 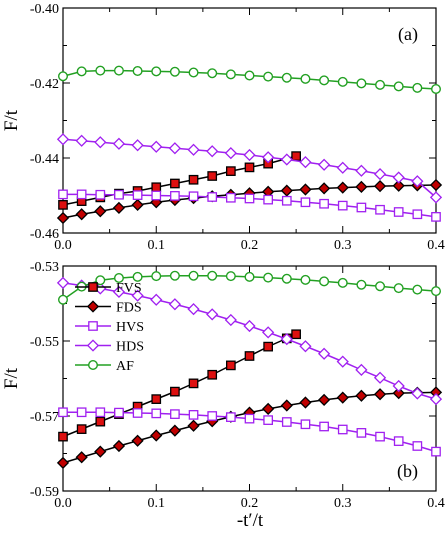 What do you see at coordinates (44, 417) in the screenshot?
I see `y-tick-label: -0.57` at bounding box center [44, 417].